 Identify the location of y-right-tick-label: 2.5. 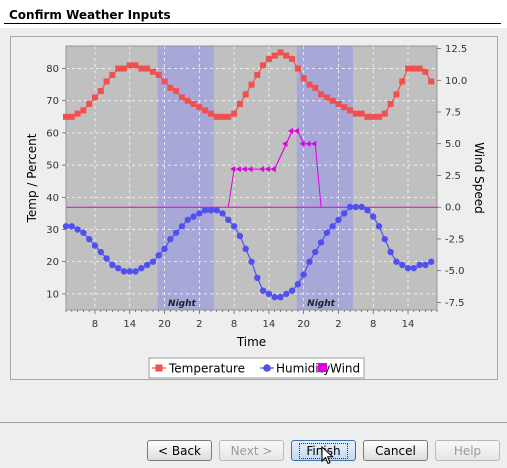
(453, 176).